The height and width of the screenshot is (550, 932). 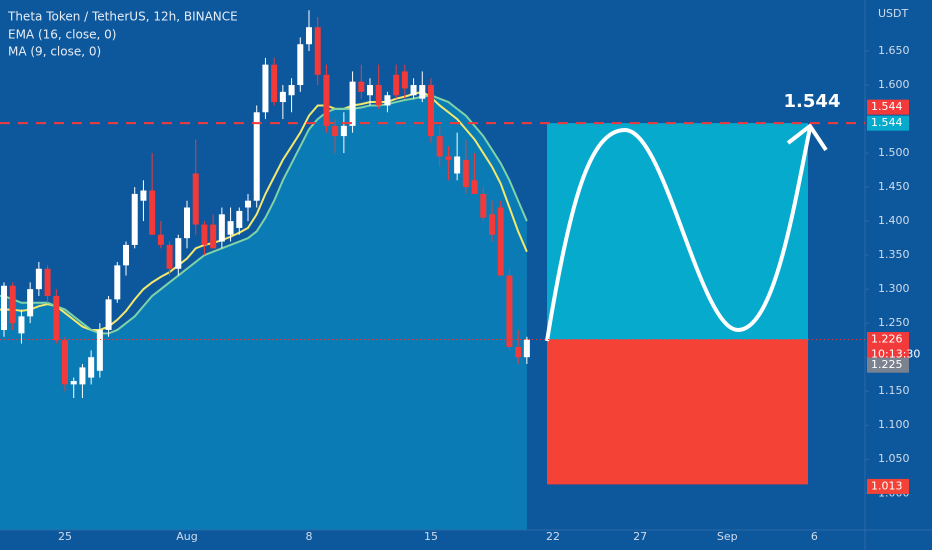 What do you see at coordinates (727, 536) in the screenshot?
I see `x-tick-label: Sep` at bounding box center [727, 536].